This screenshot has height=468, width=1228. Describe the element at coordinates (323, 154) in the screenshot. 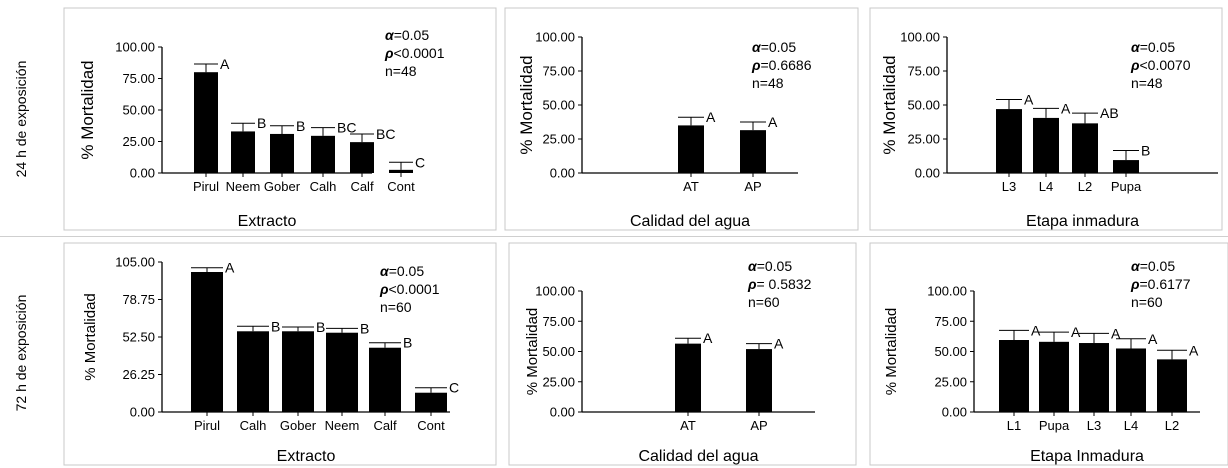

I see `bar-calh` at that location.